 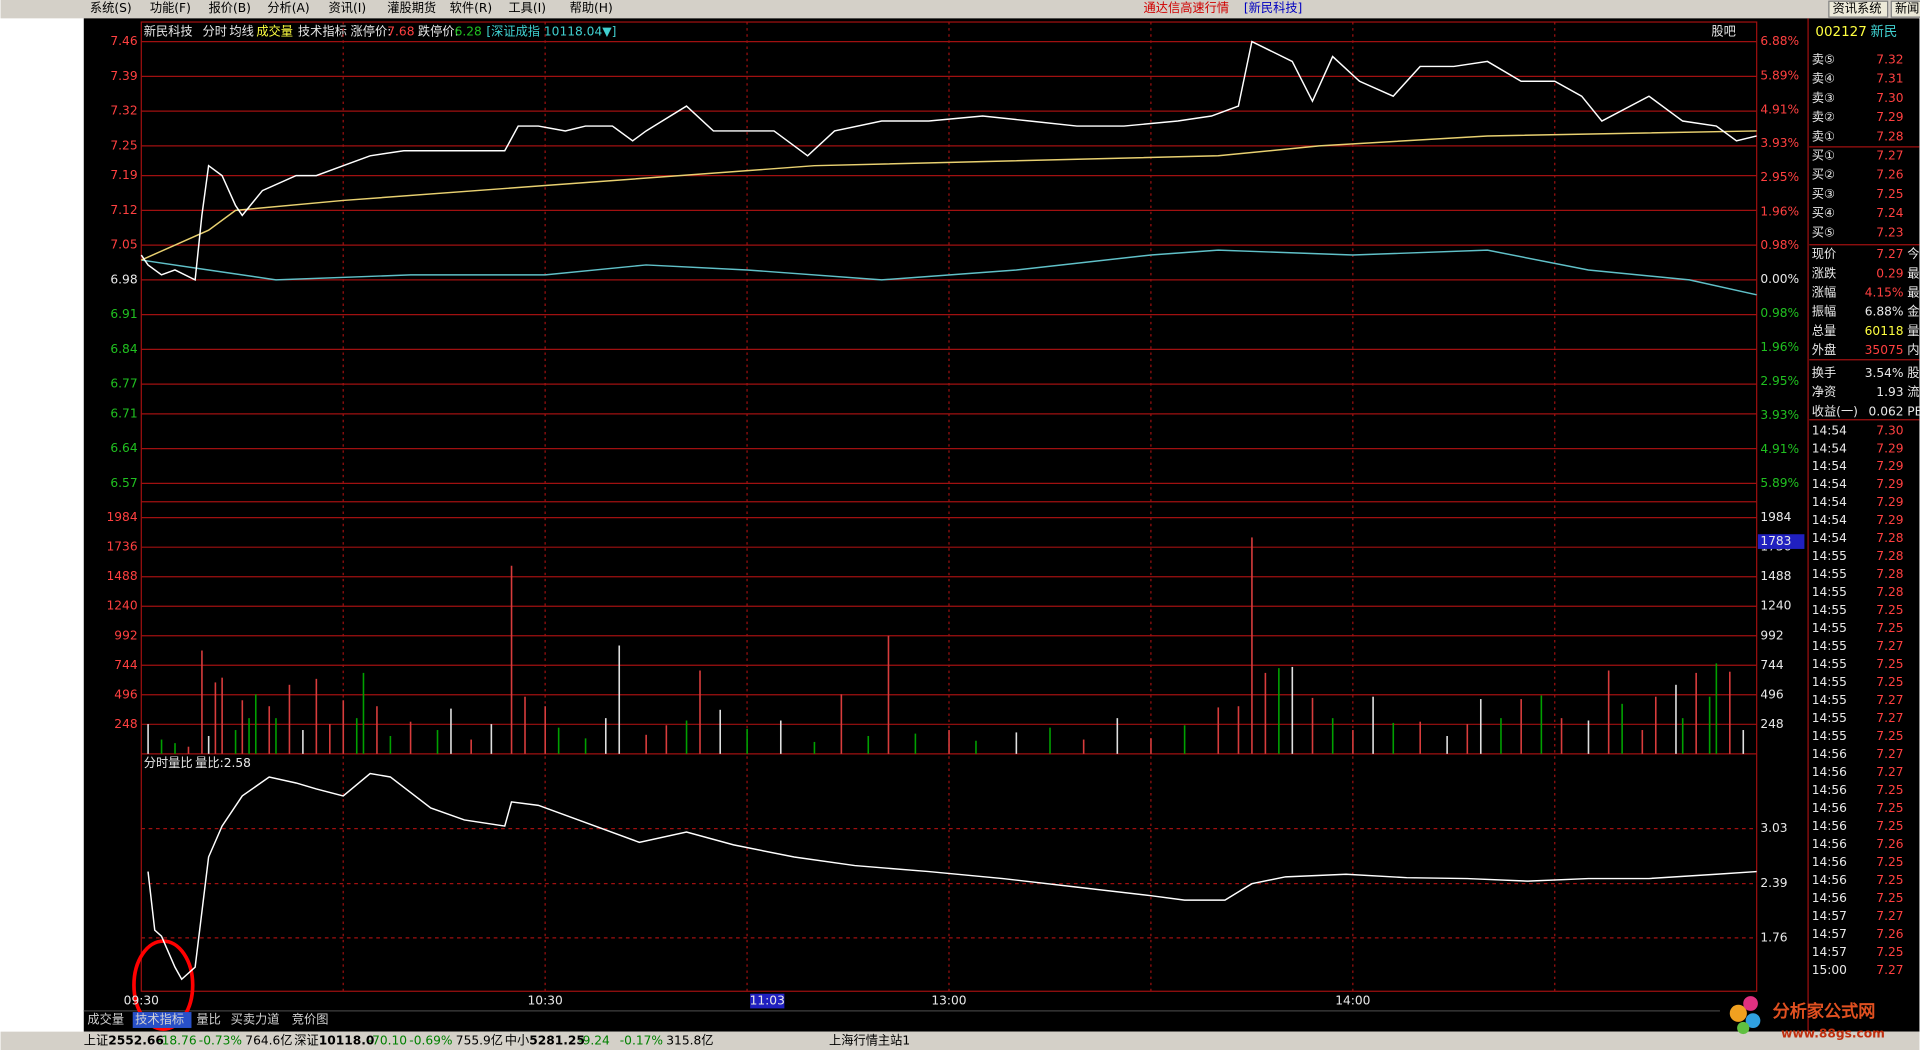 What do you see at coordinates (1889, 79) in the screenshot?
I see `book-price: 7.31` at bounding box center [1889, 79].